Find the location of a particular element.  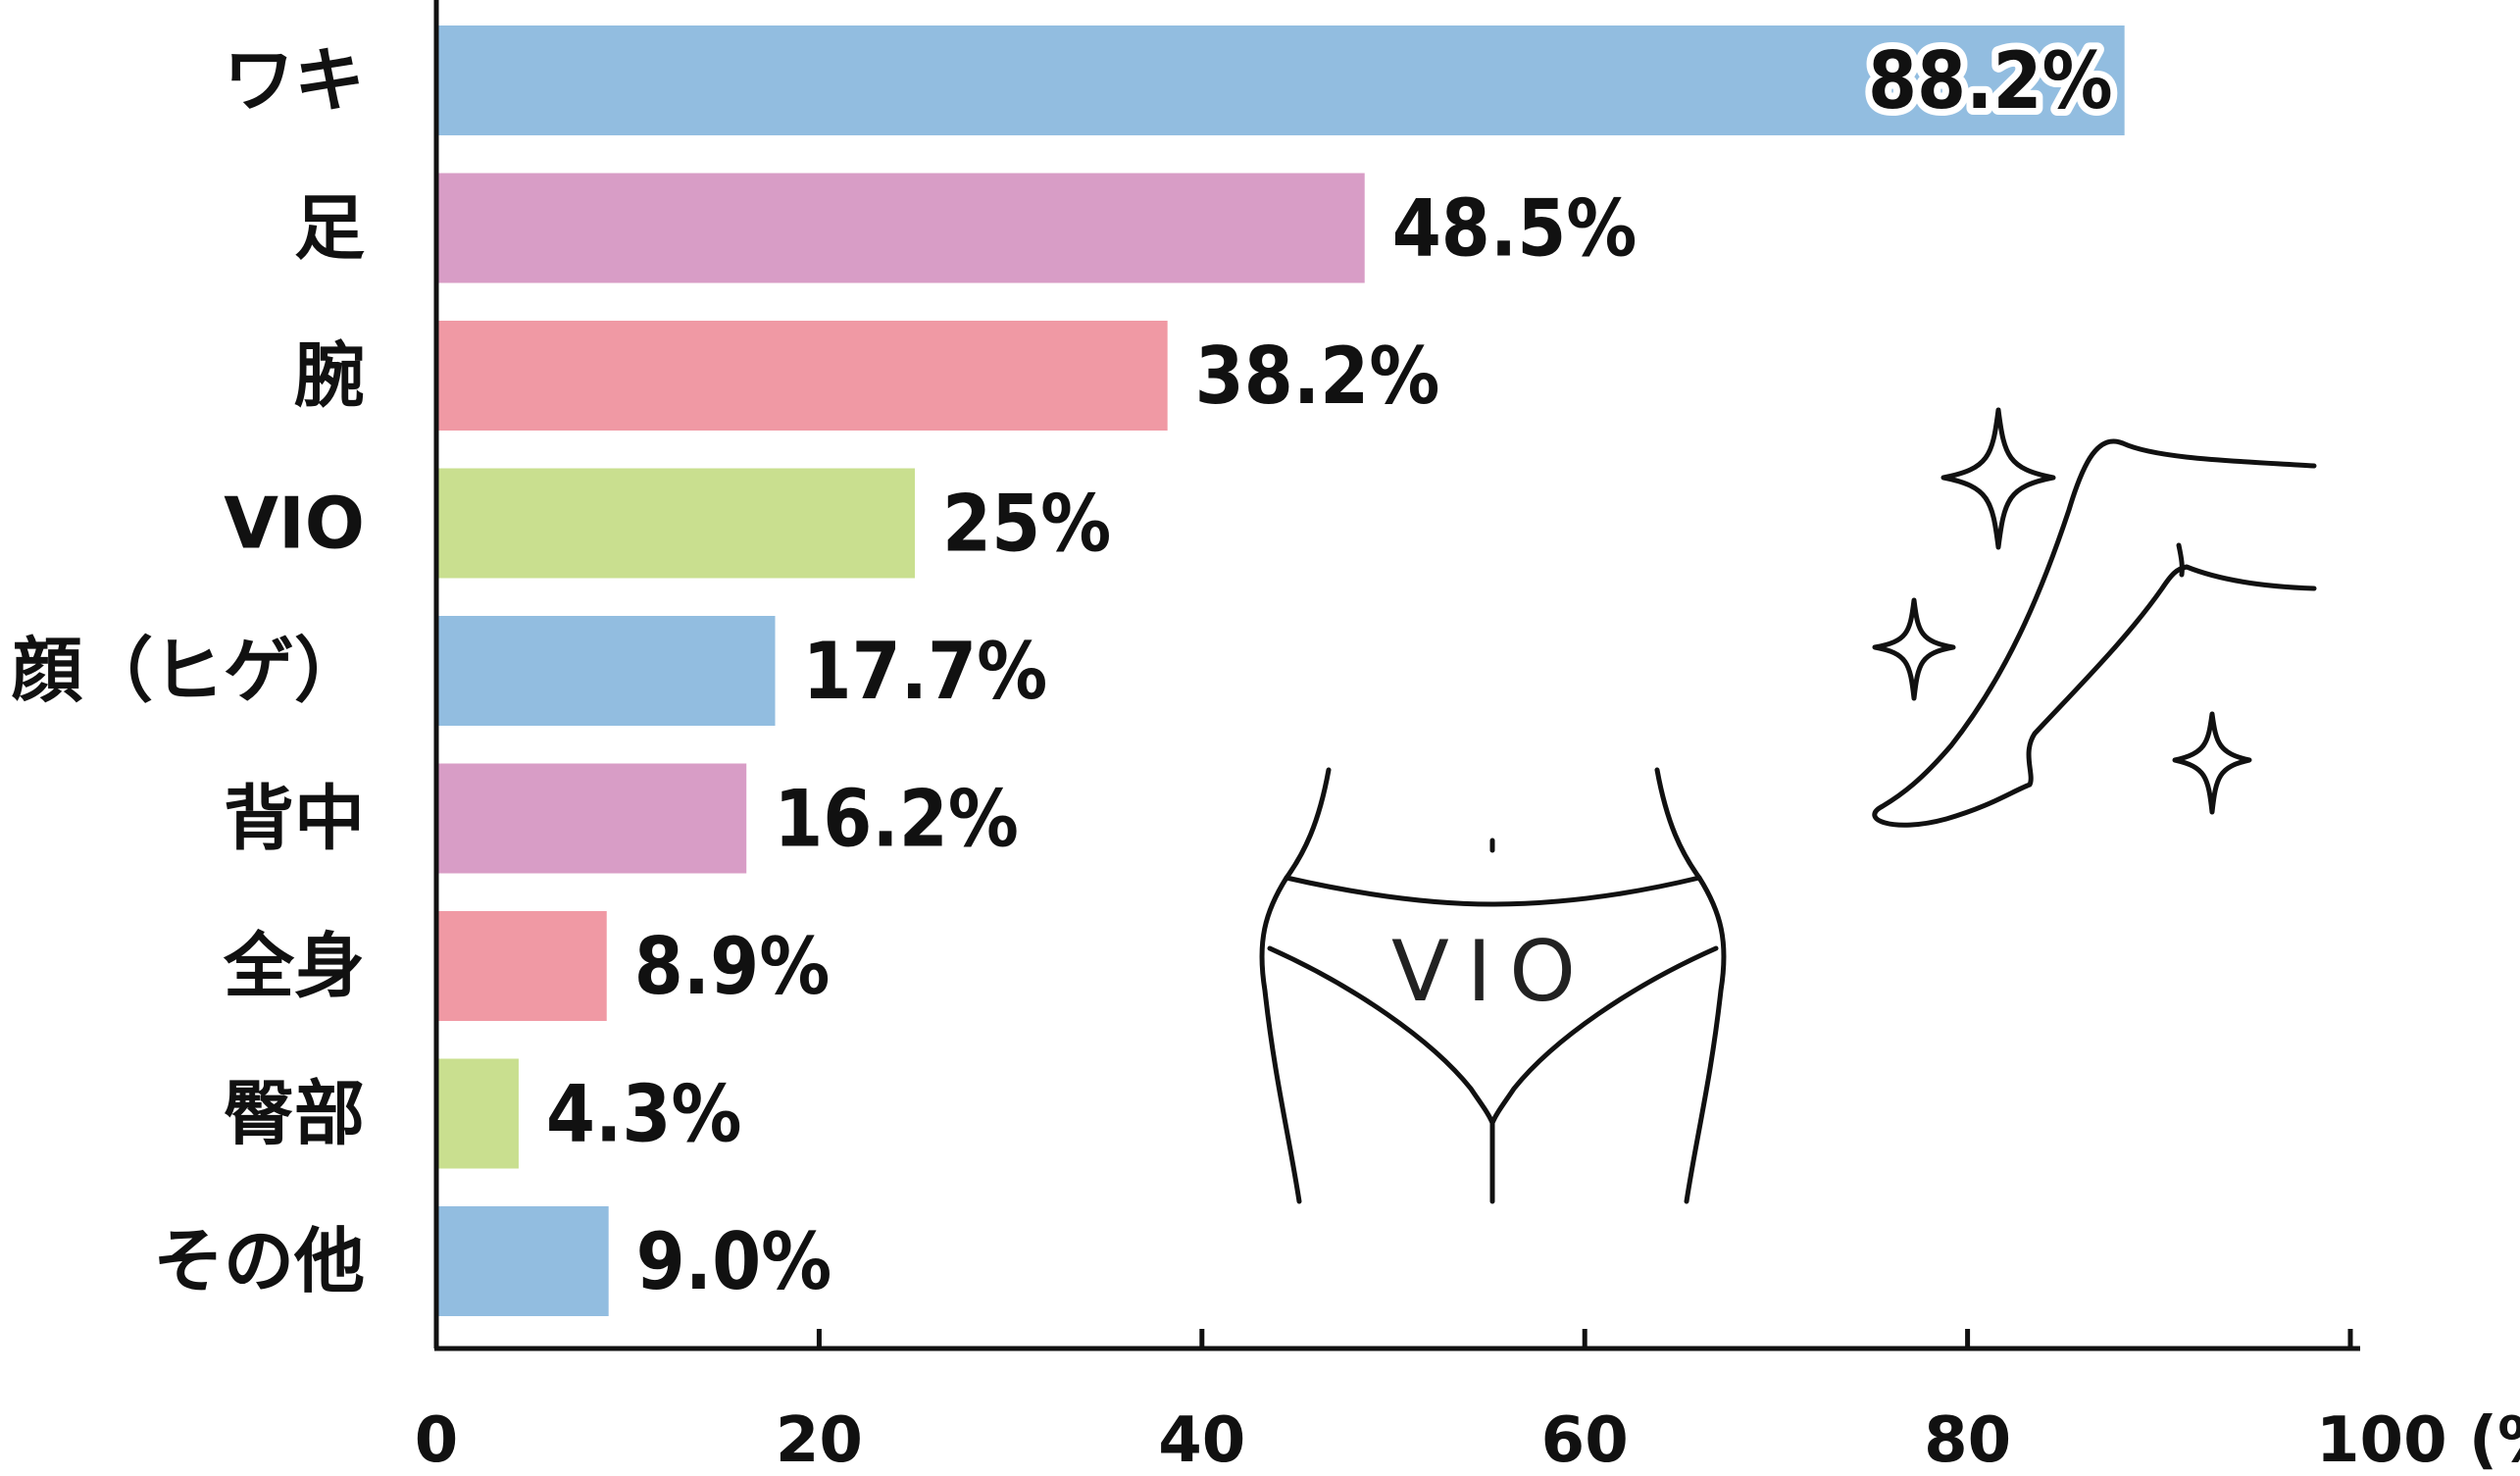

value-label-1: 88.2% is located at coordinates (1990, 81).